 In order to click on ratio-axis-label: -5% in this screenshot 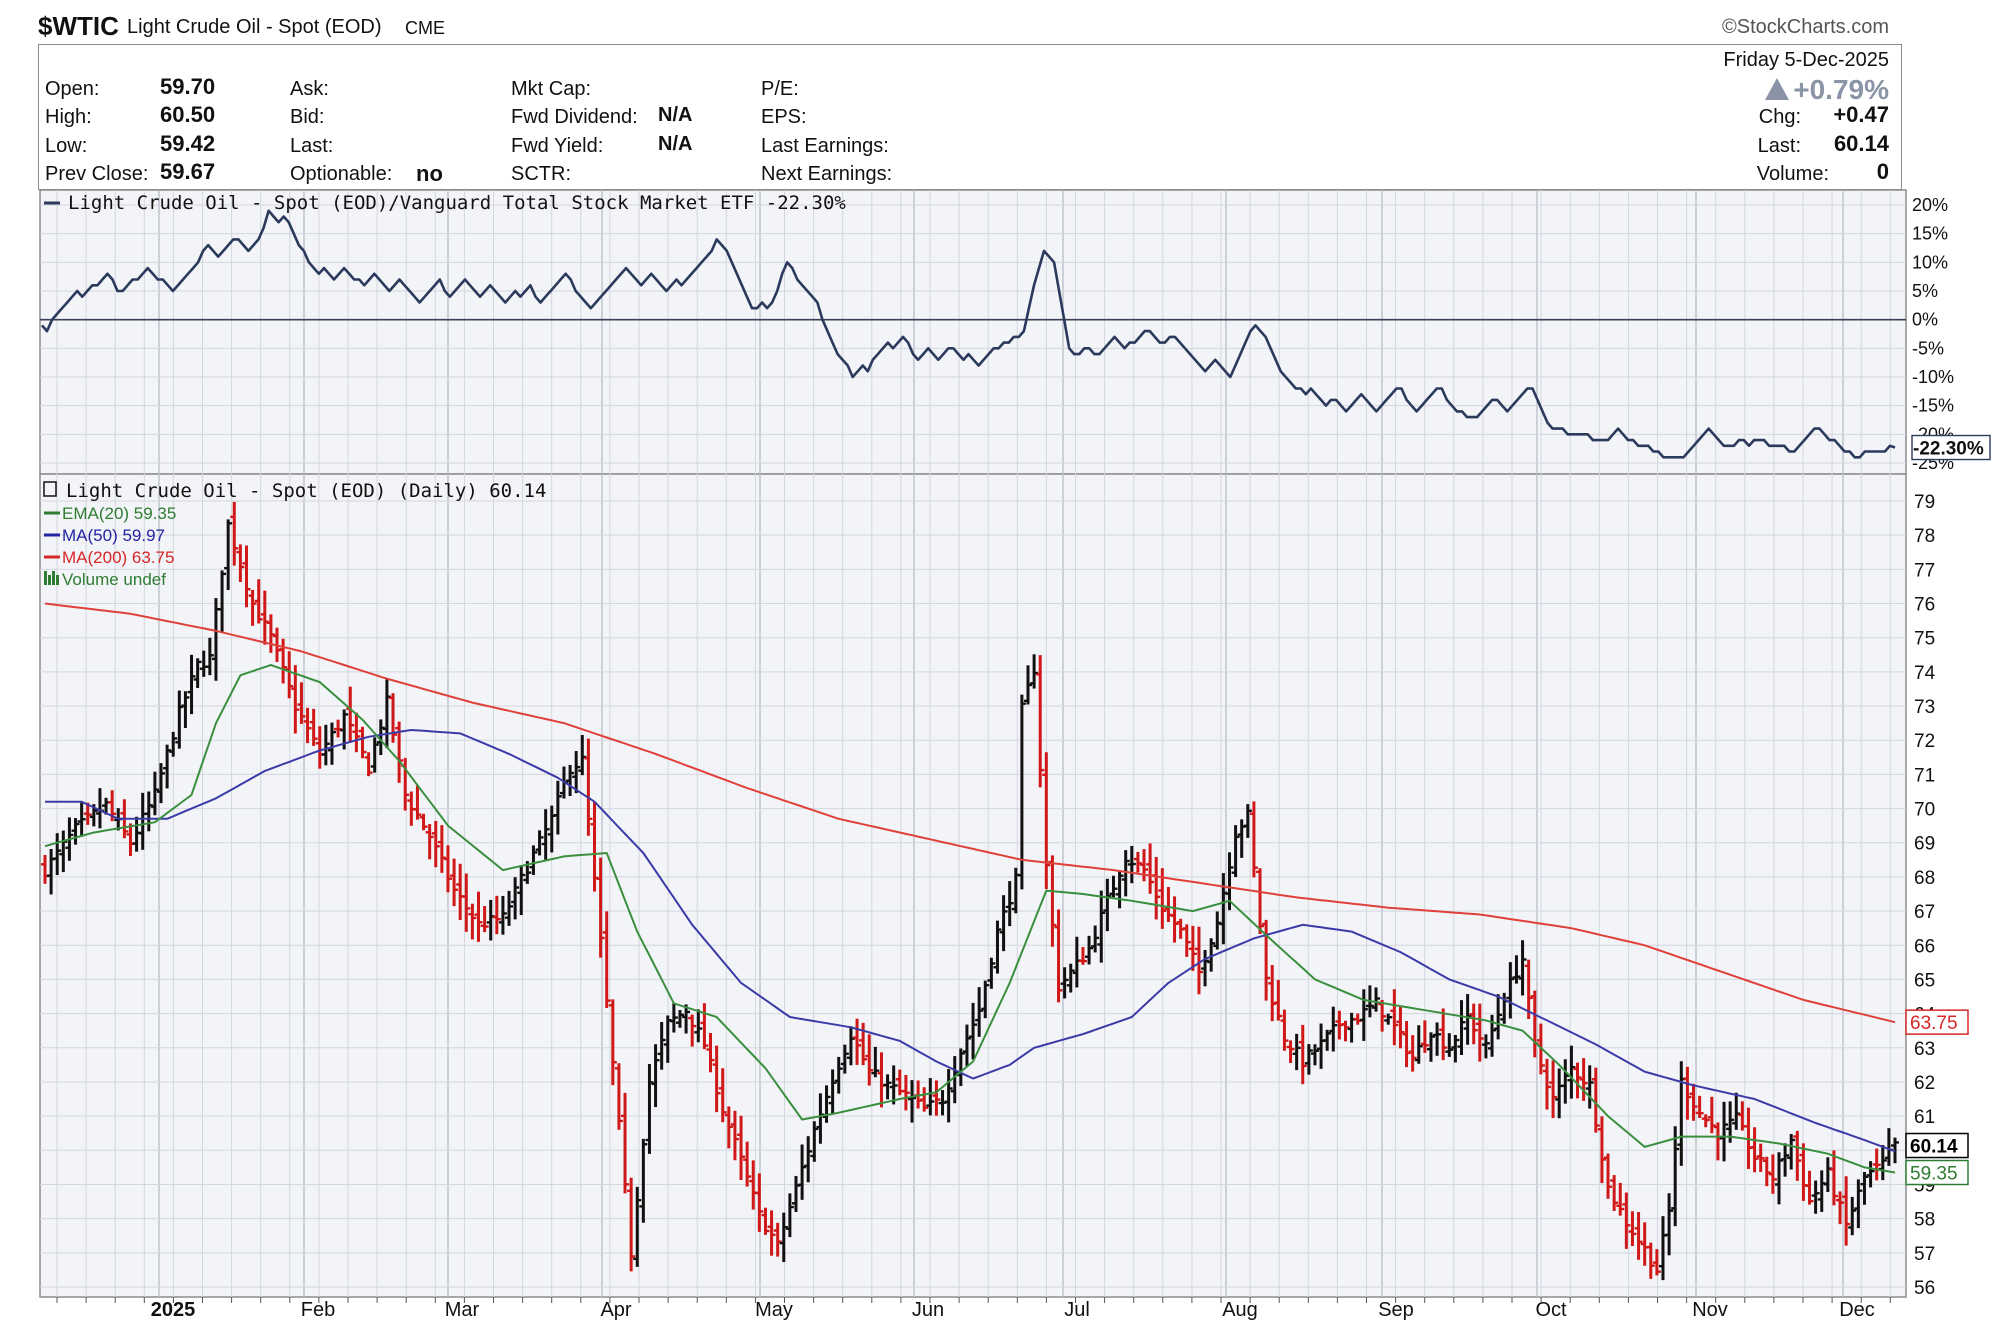, I will do `click(1928, 348)`.